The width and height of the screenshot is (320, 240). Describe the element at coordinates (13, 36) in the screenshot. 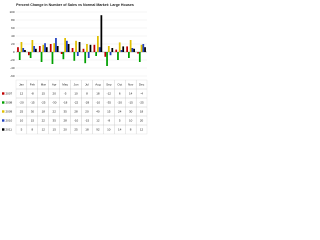

I see `y-tick-label: 40` at that location.